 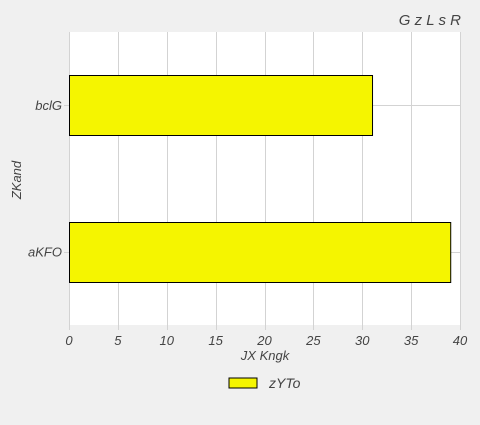 What do you see at coordinates (265, 355) in the screenshot?
I see `x-axis-label: JX Kngk` at bounding box center [265, 355].